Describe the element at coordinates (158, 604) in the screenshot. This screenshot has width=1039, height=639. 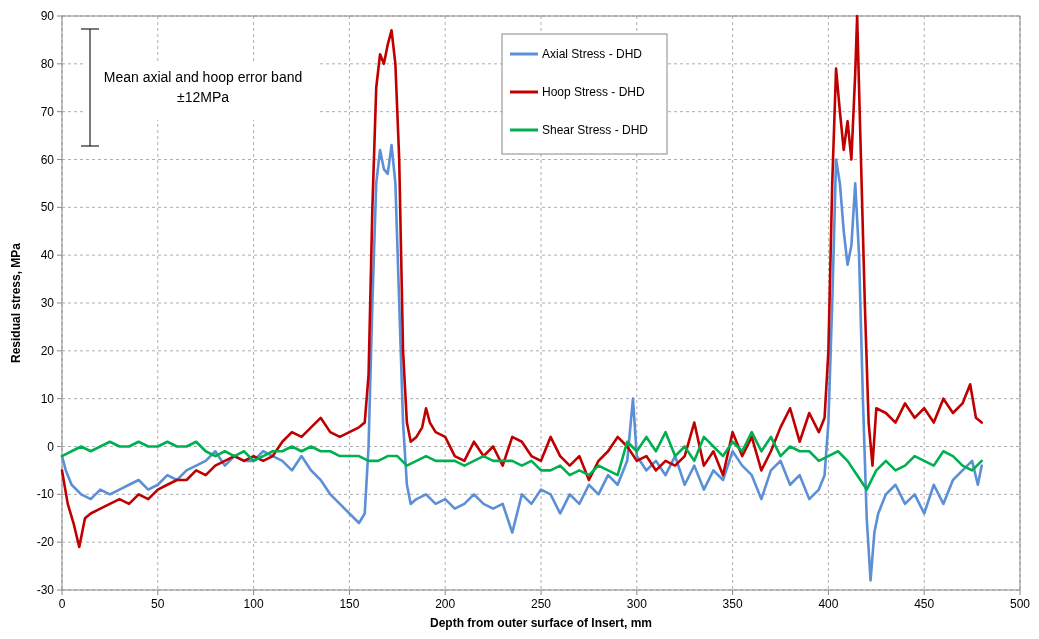
I see `x-tick-label: 50` at that location.